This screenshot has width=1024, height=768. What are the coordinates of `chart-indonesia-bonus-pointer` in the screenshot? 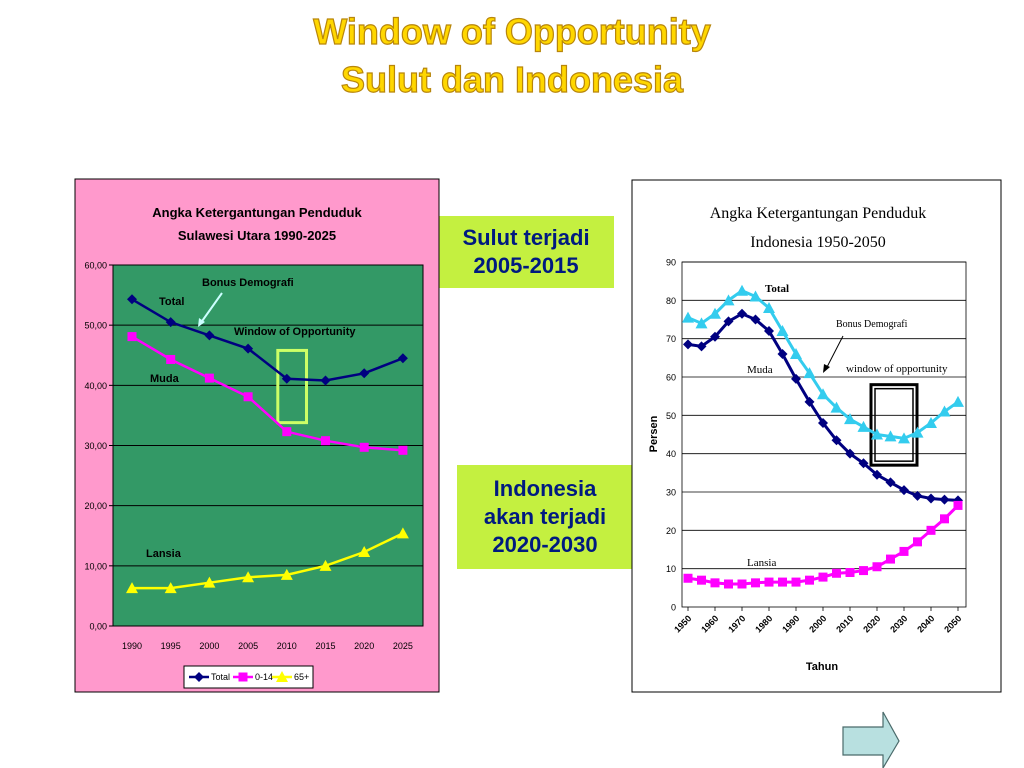 It's located at (834, 352).